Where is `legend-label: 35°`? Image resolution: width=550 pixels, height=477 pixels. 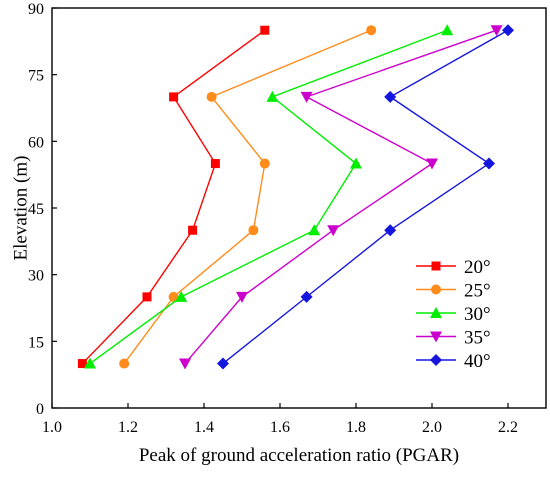 legend-label: 35° is located at coordinates (477, 338).